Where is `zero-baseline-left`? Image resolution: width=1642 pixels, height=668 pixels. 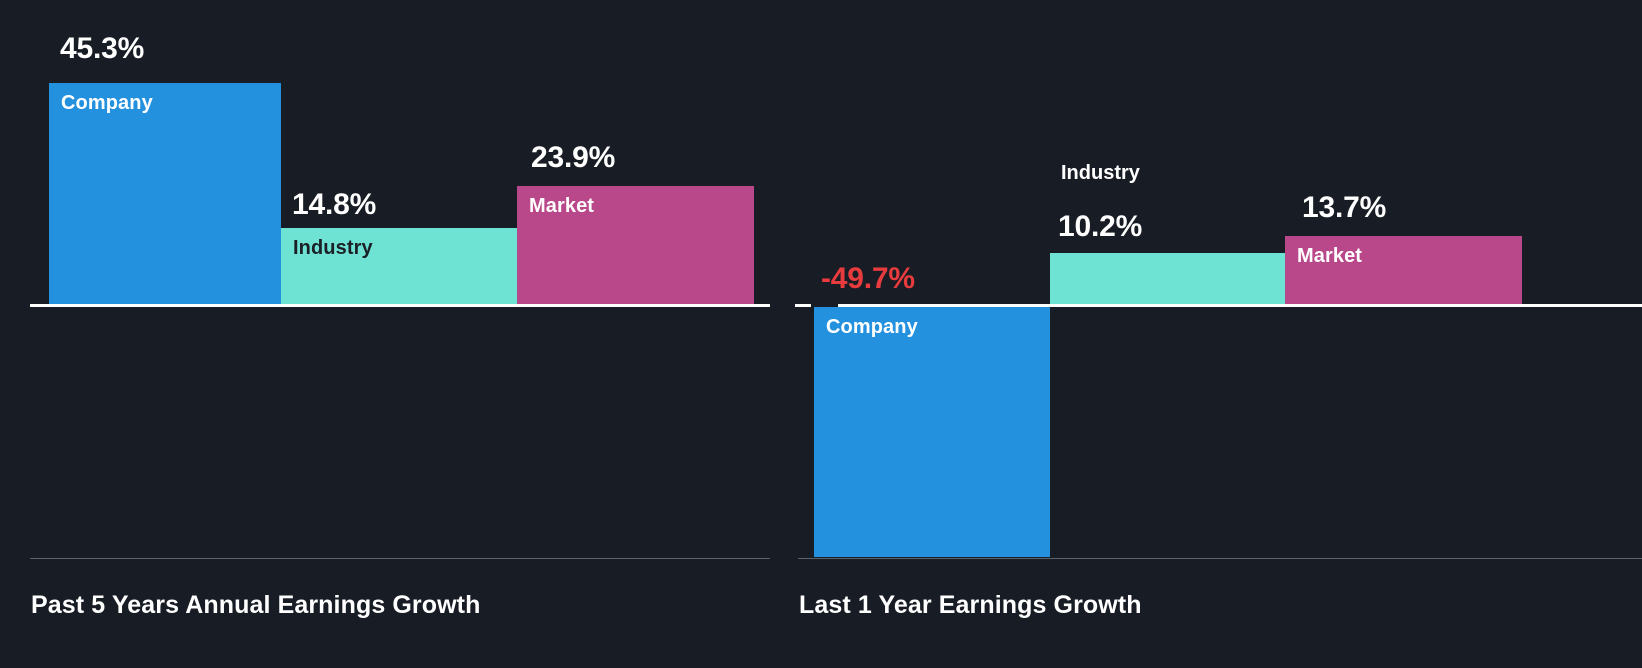 zero-baseline-left is located at coordinates (400, 305).